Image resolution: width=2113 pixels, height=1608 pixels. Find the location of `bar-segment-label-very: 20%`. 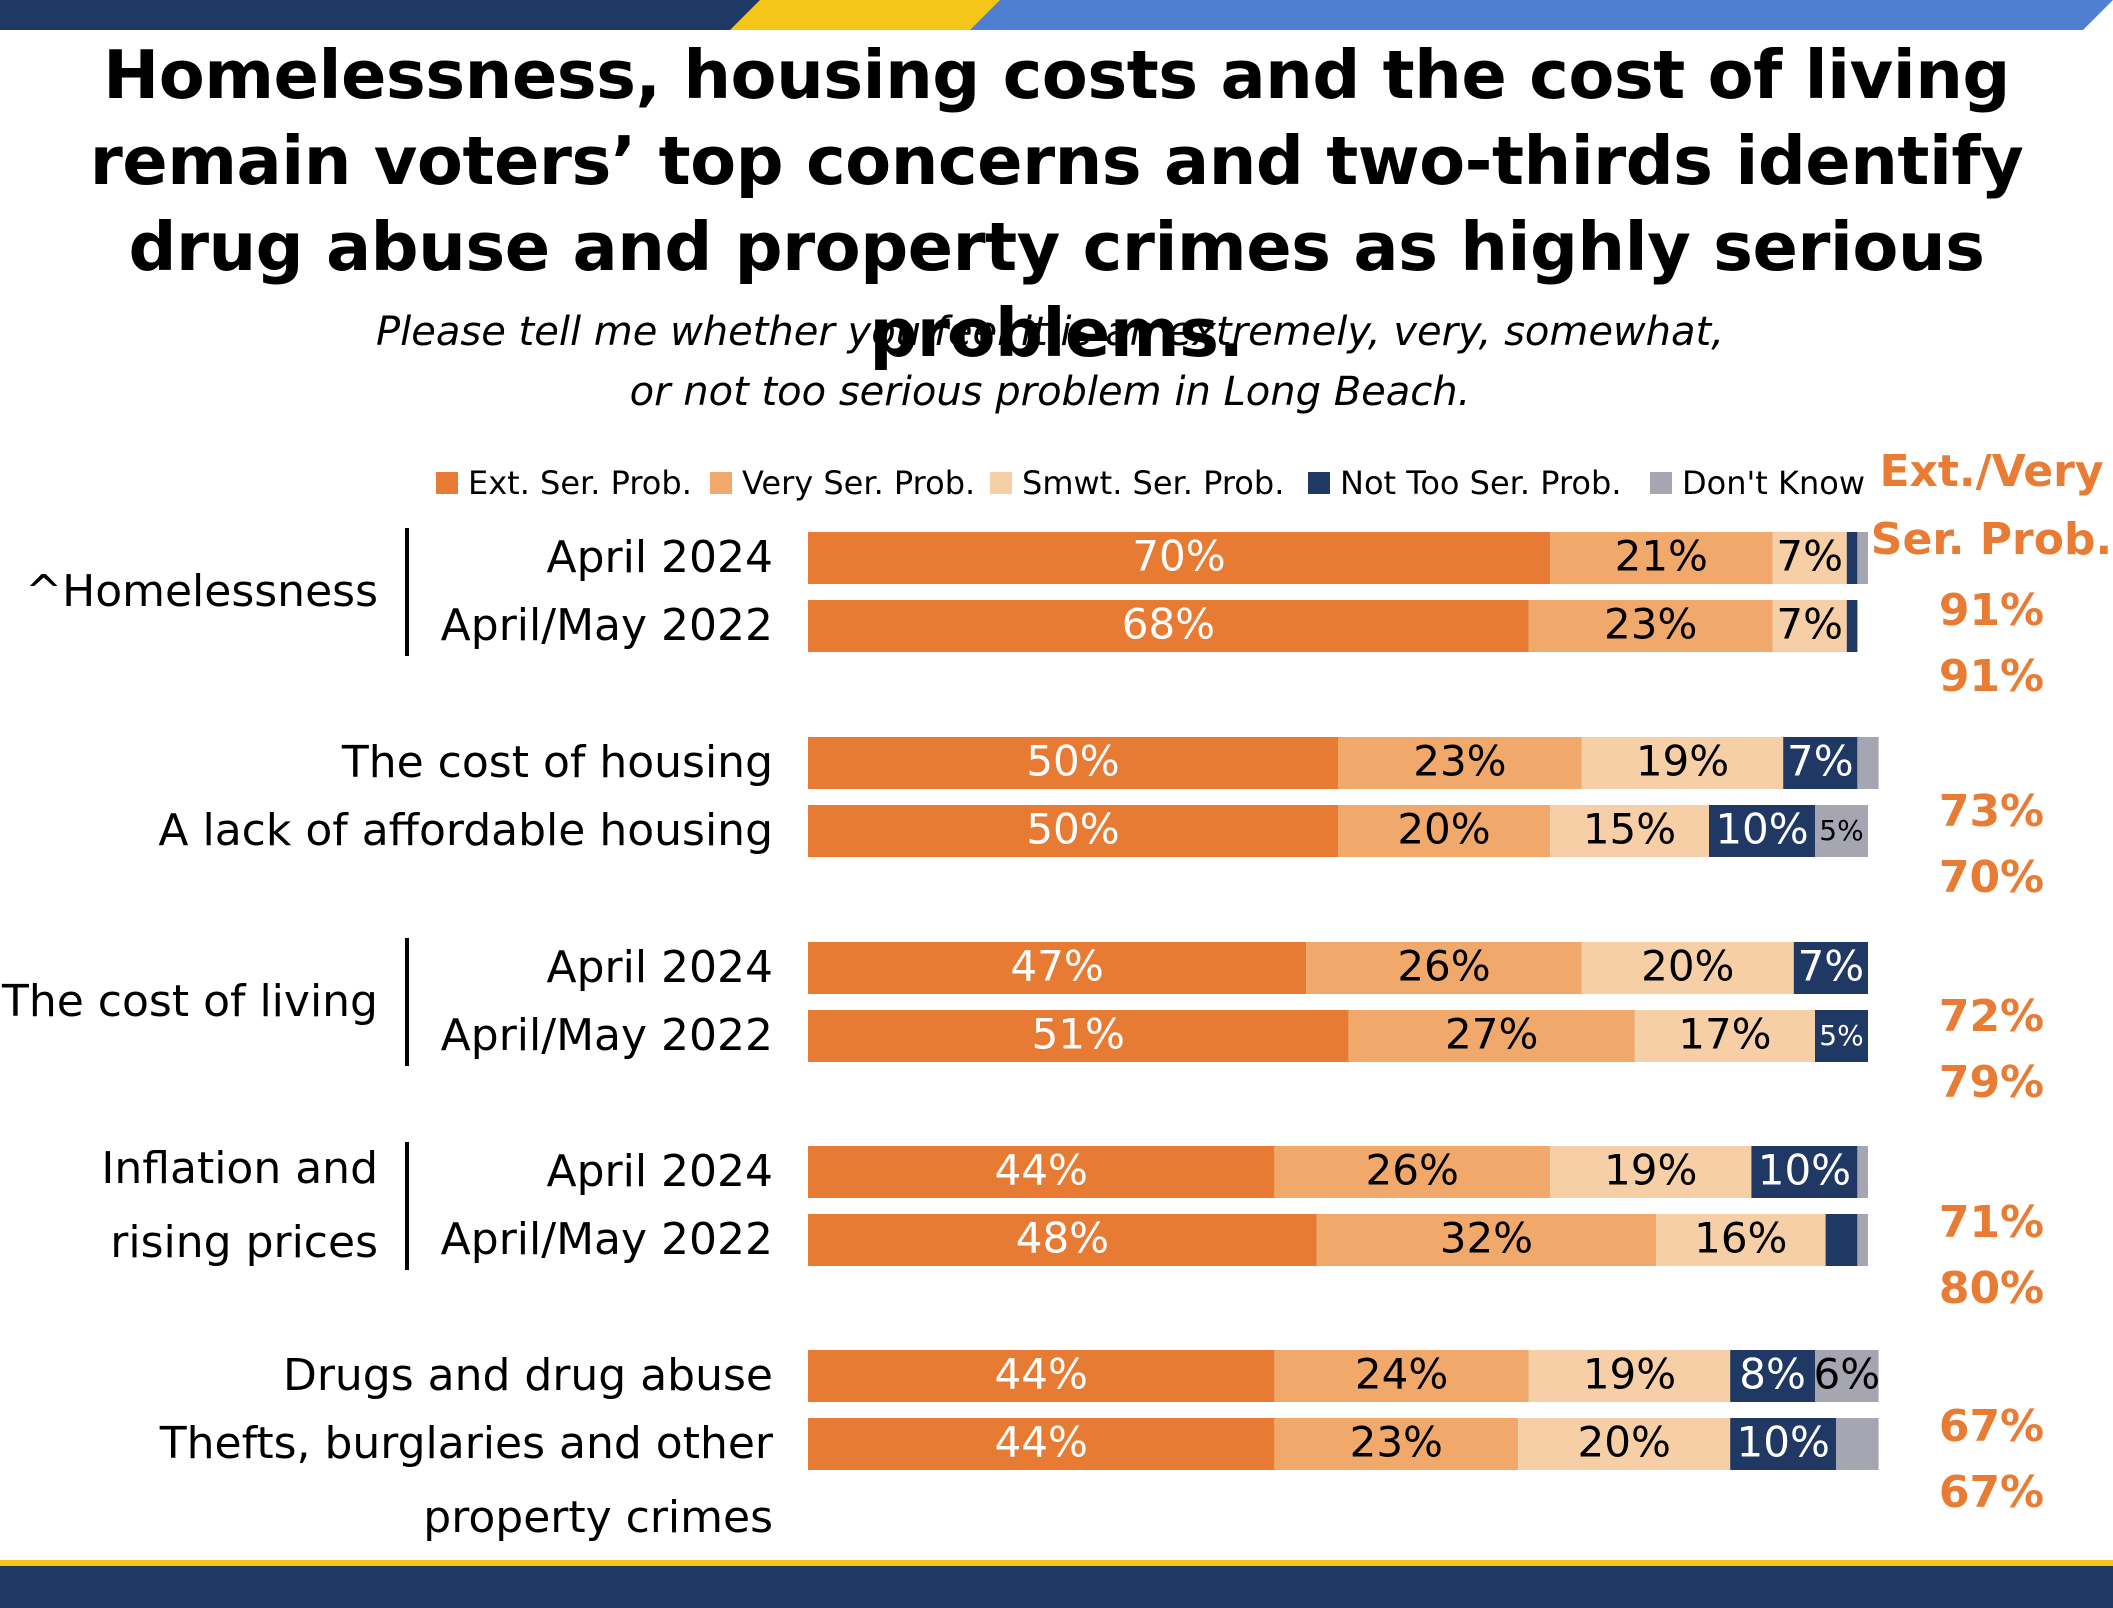

bar-segment-label-very: 20% is located at coordinates (1443, 829).